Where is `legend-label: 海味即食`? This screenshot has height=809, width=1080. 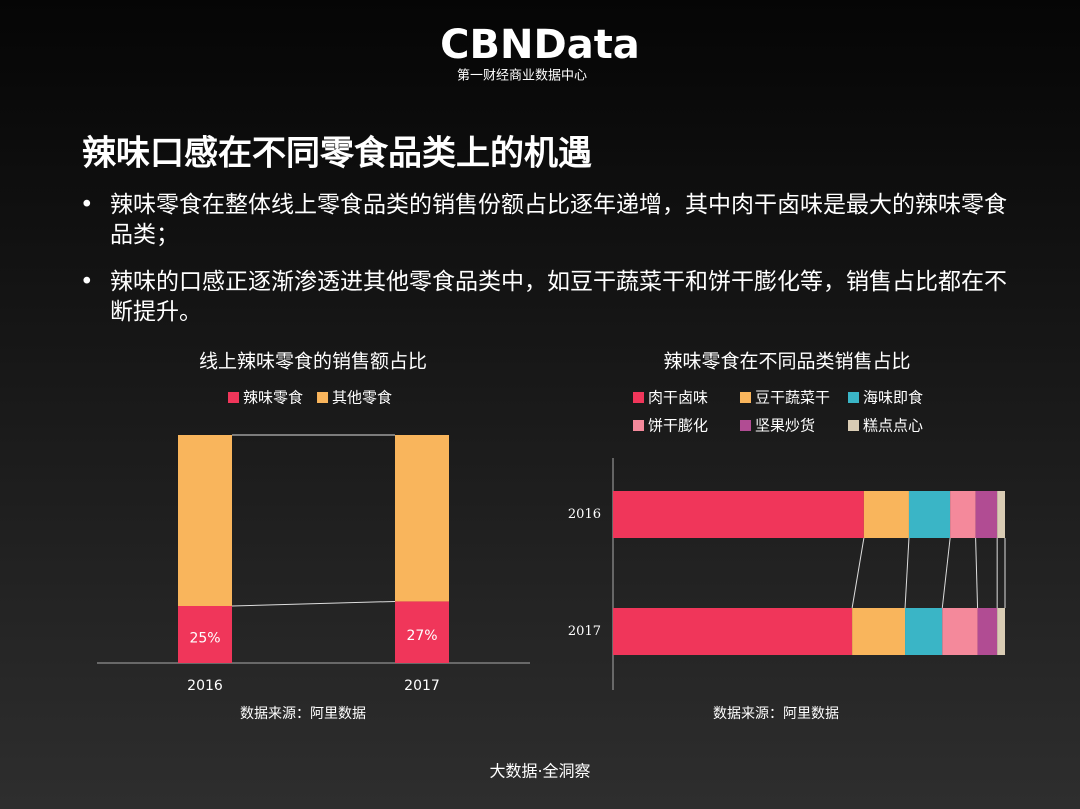
legend-label: 海味即食 is located at coordinates (893, 398).